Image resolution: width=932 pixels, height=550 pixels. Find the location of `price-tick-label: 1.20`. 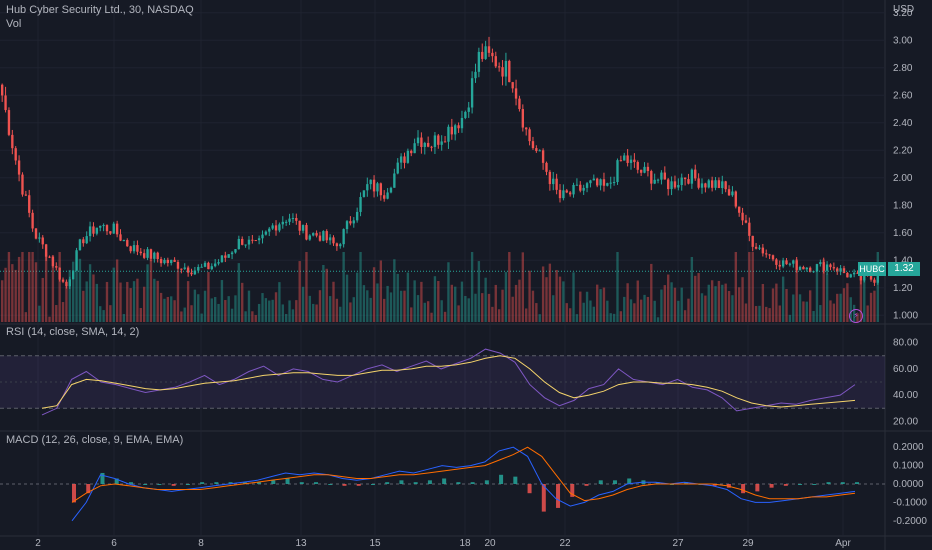

price-tick-label: 1.20 is located at coordinates (903, 288).